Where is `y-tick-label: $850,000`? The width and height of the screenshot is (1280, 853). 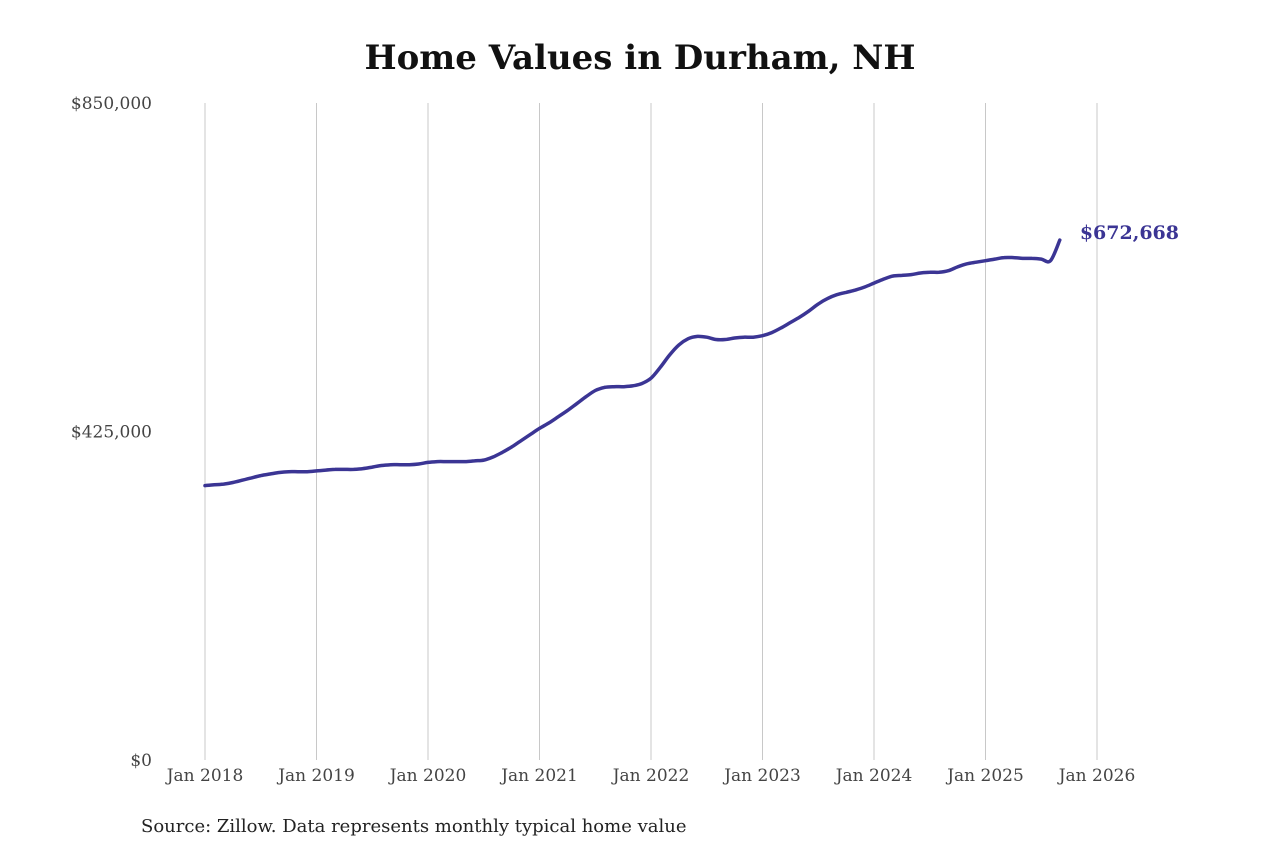
y-tick-label: $850,000 is located at coordinates (111, 104).